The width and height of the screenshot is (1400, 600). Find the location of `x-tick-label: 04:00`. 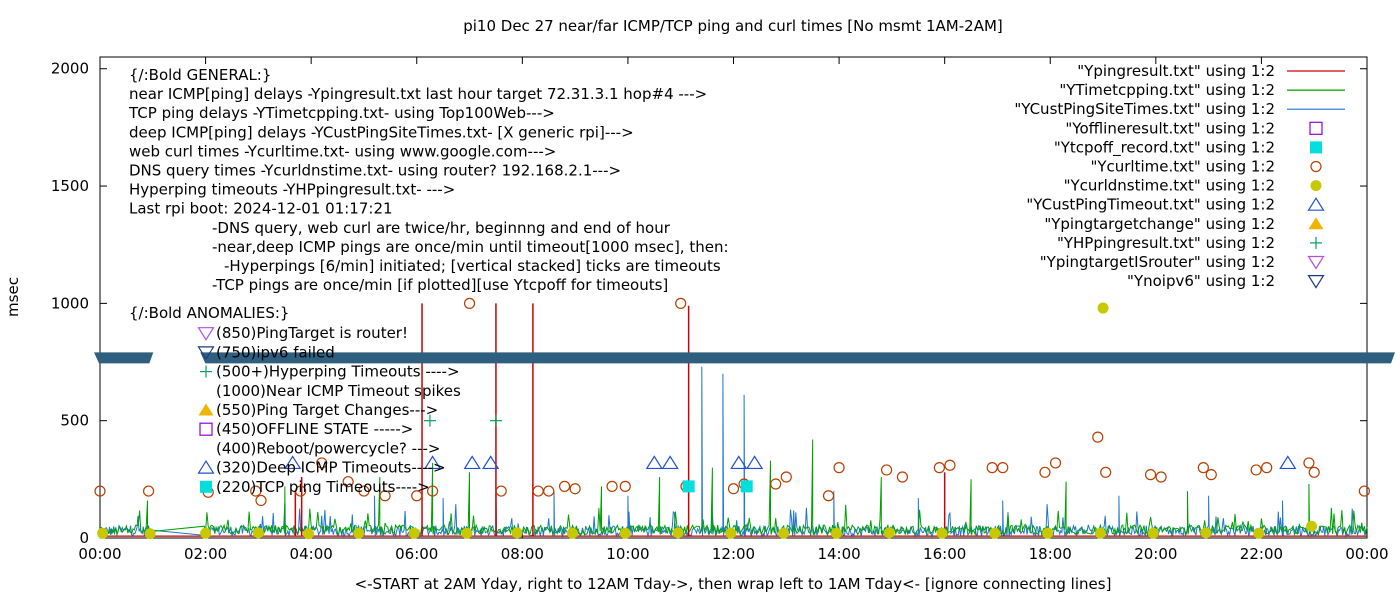

x-tick-label: 04:00 is located at coordinates (311, 554).